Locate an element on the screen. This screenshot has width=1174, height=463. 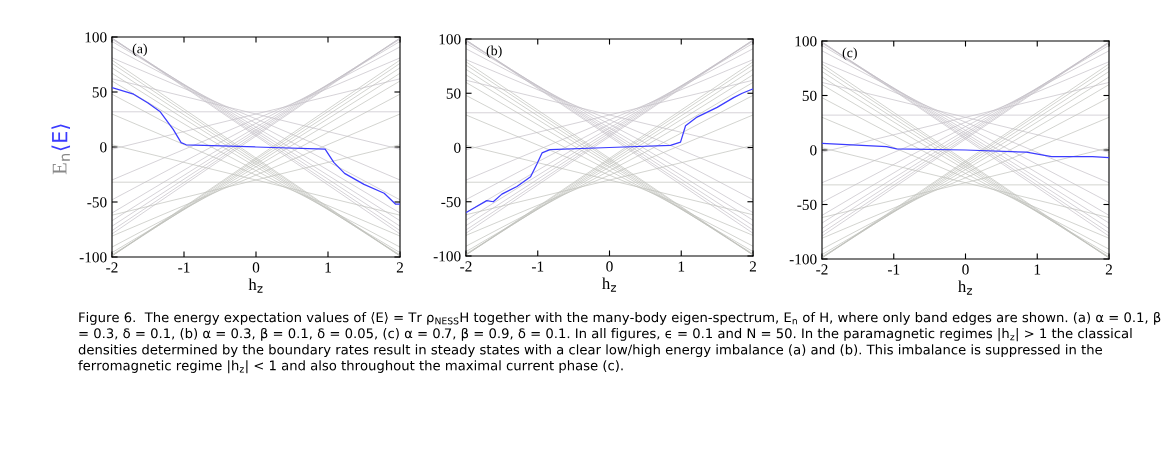
text: ⟨E⟩ is located at coordinates (61, 137).